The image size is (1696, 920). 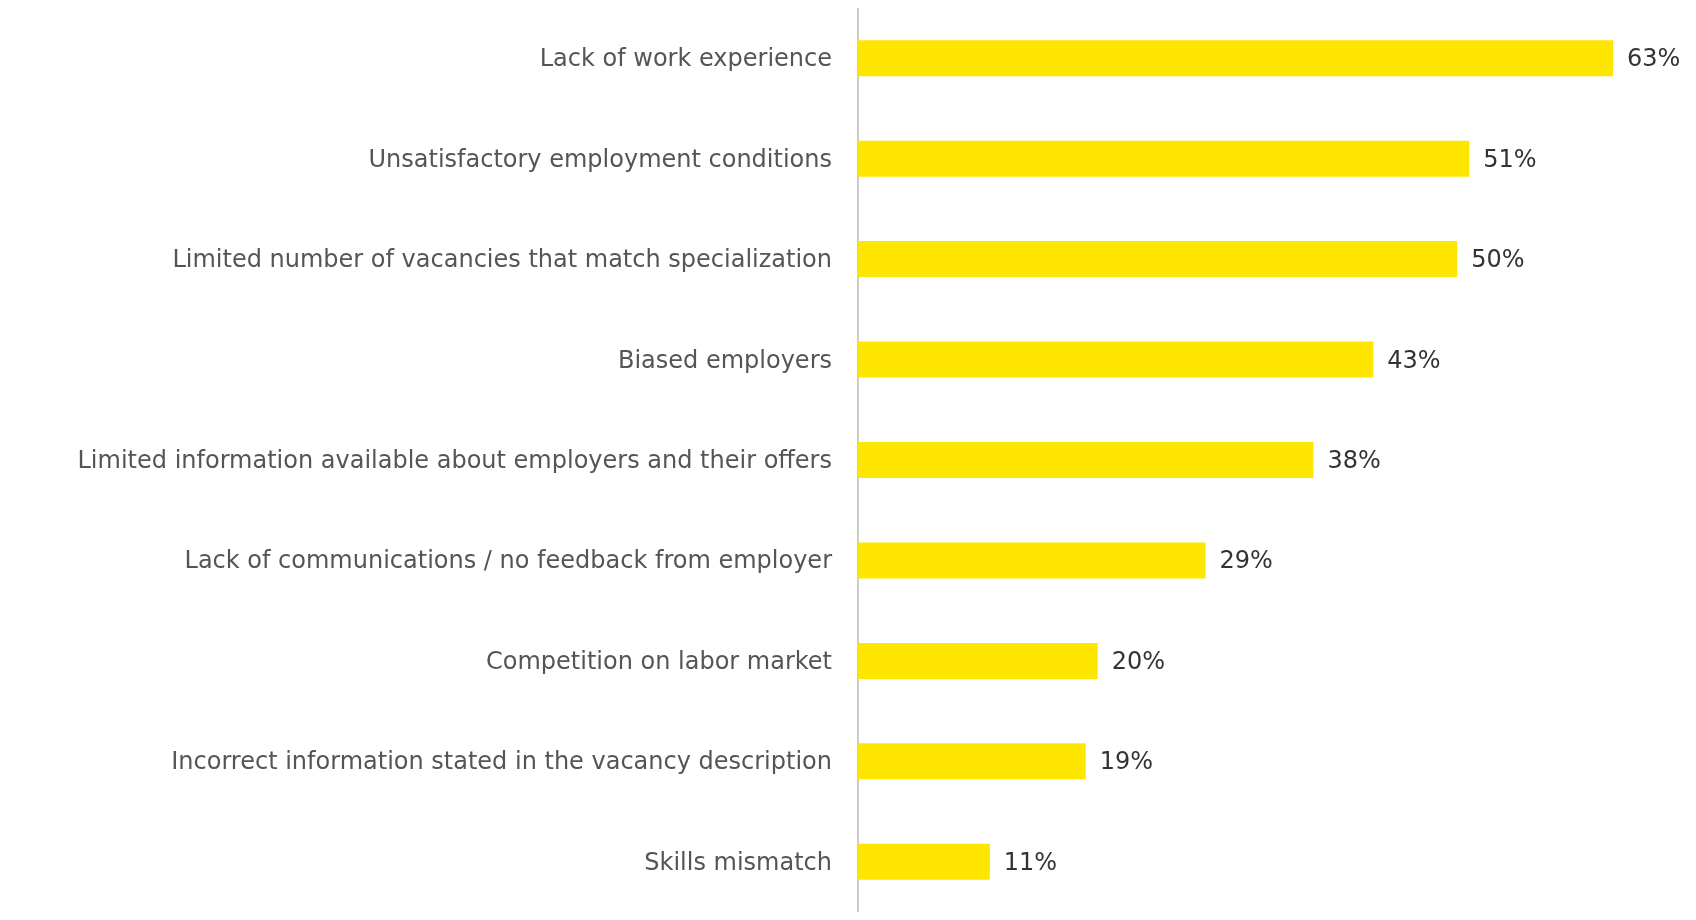 I want to click on data-label: 29%, so click(x=1246, y=560).